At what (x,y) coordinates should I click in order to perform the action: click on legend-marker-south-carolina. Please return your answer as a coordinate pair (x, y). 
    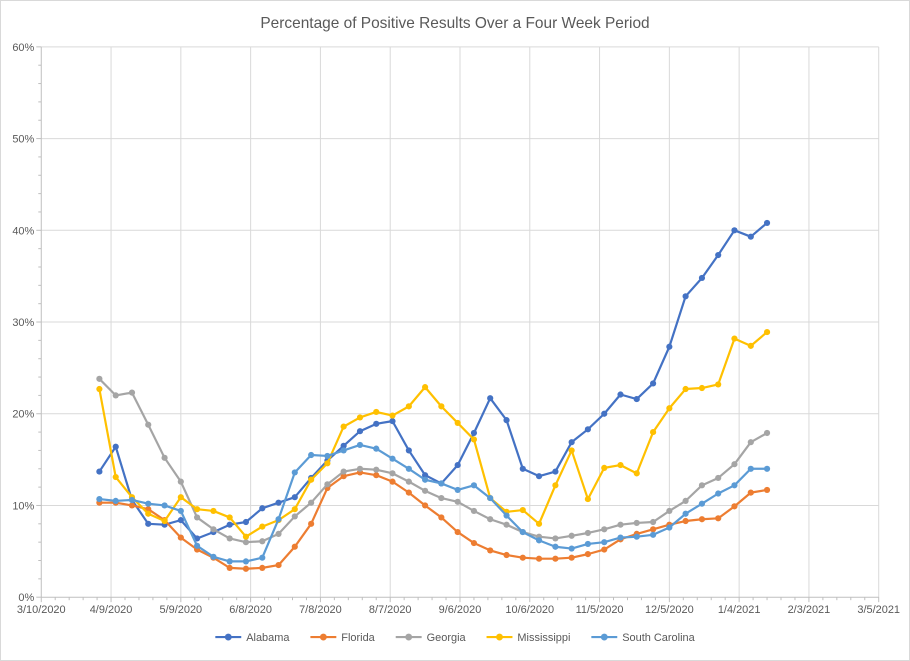
    Looking at the image, I should click on (604, 637).